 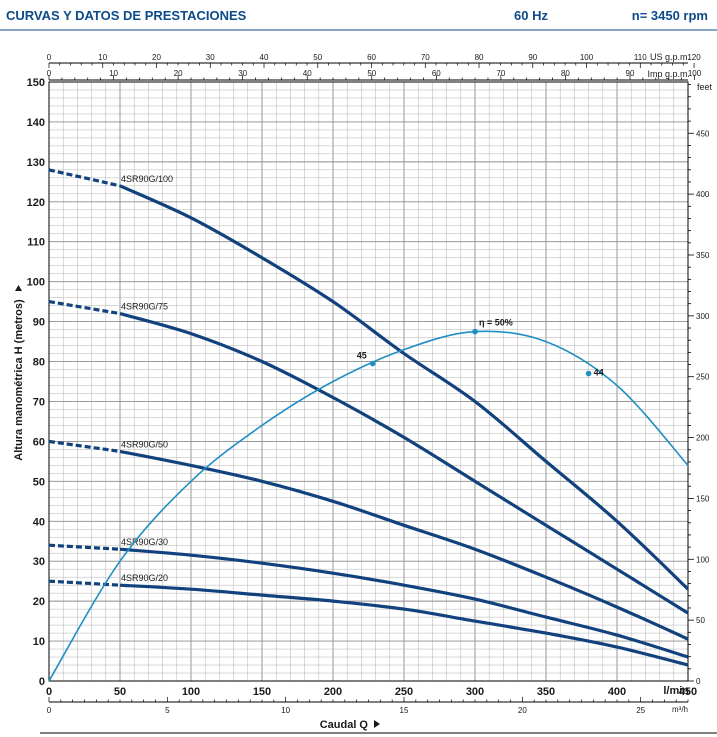 What do you see at coordinates (699, 385) in the screenshot?
I see `right-axis-ticks: 0 50 100 150 200 250 300 350 400 450` at bounding box center [699, 385].